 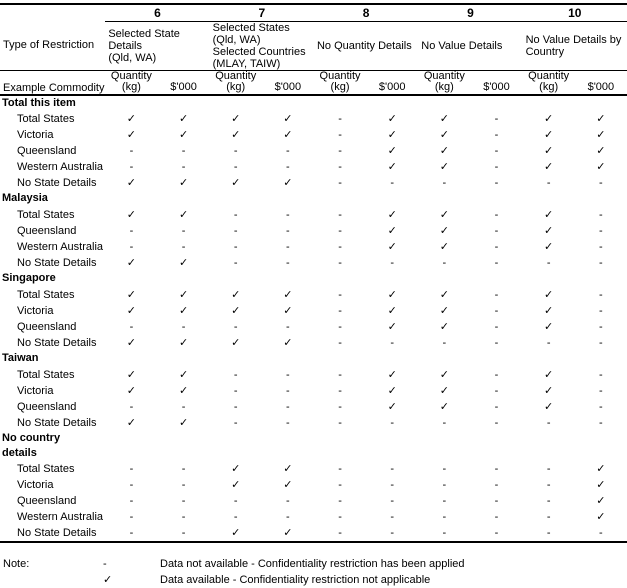 I want to click on column-number-8: 8, so click(x=366, y=13).